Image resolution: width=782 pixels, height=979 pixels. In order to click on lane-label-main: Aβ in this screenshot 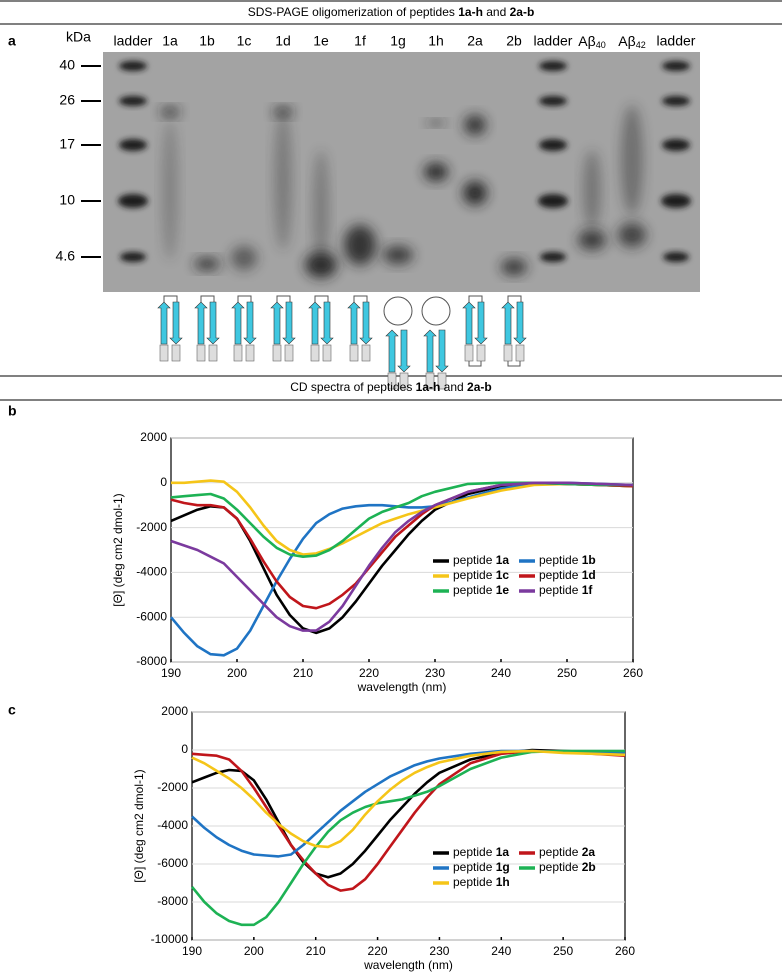, I will do `click(586, 41)`.